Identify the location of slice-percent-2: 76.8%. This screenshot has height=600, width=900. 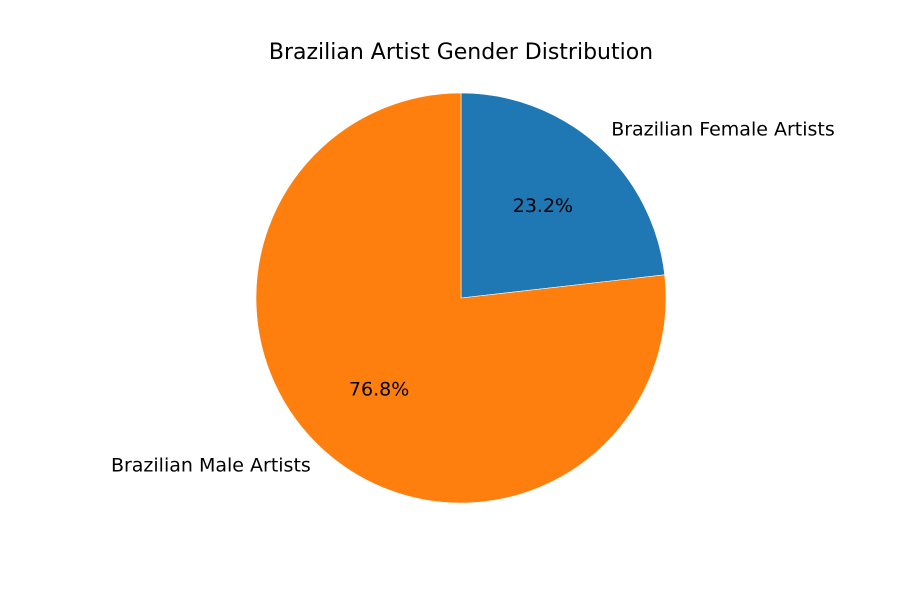
(379, 389).